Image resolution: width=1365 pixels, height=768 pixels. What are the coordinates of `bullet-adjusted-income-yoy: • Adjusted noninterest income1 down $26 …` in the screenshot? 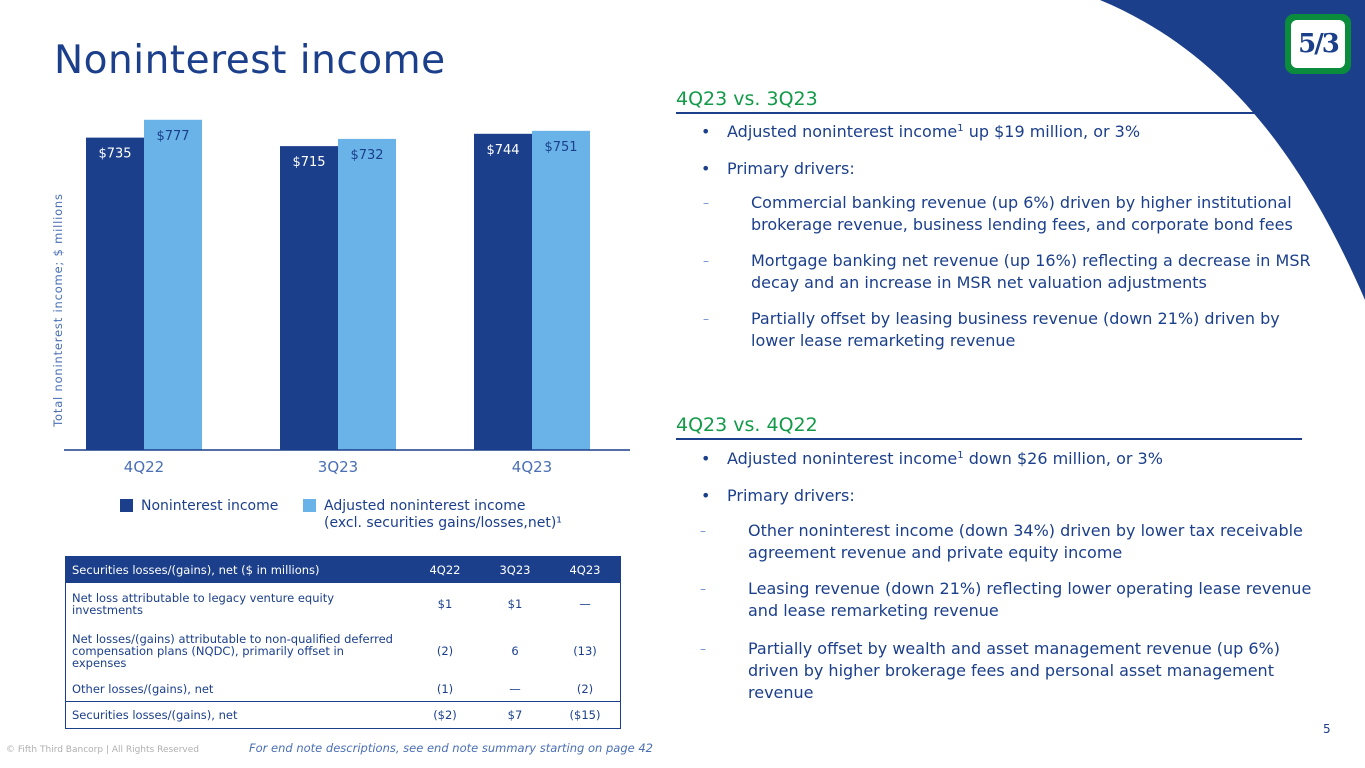 It's located at (1021, 459).